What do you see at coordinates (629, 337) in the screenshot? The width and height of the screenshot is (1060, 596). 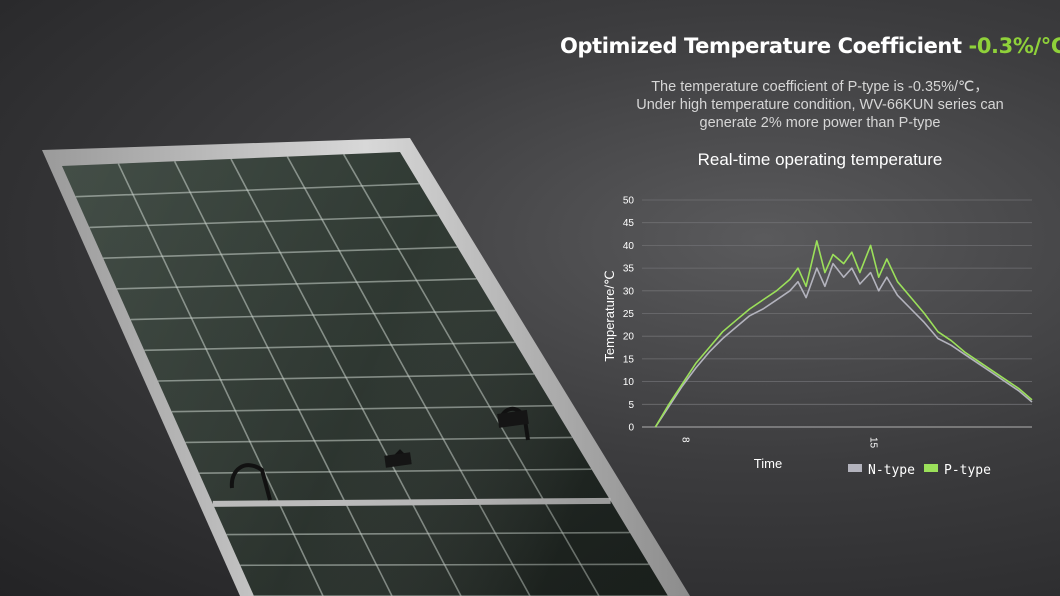 I see `y-tick-label: 20` at bounding box center [629, 337].